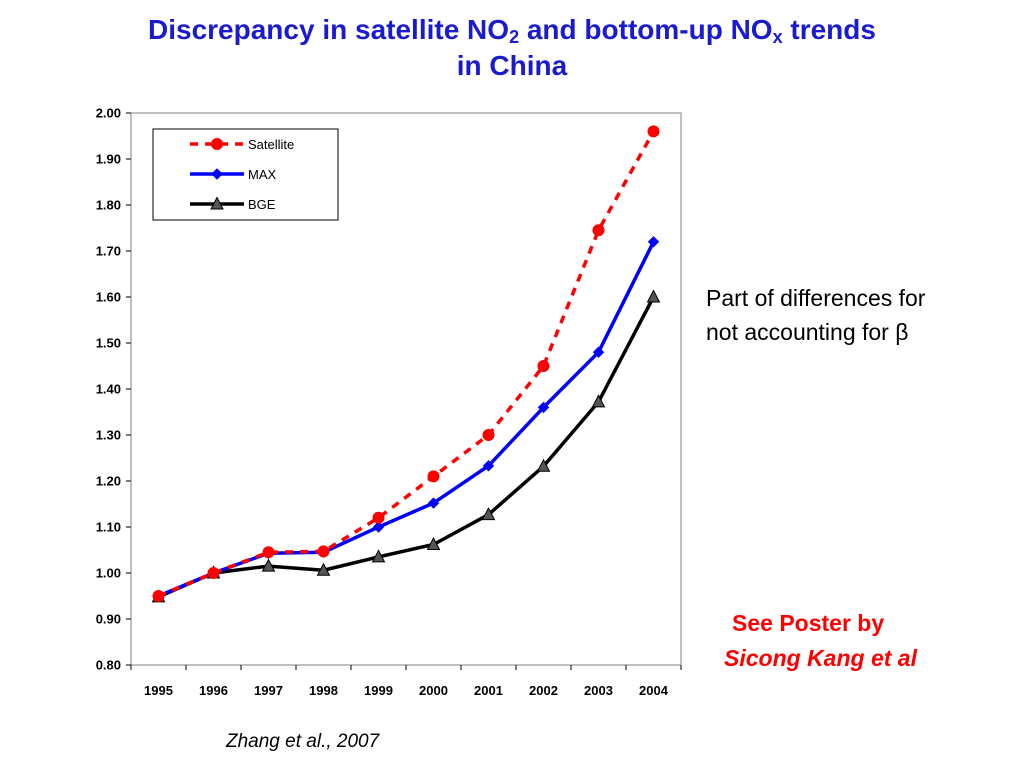 This screenshot has height=768, width=1024. I want to click on y-tick-label: 1.60, so click(108, 297).